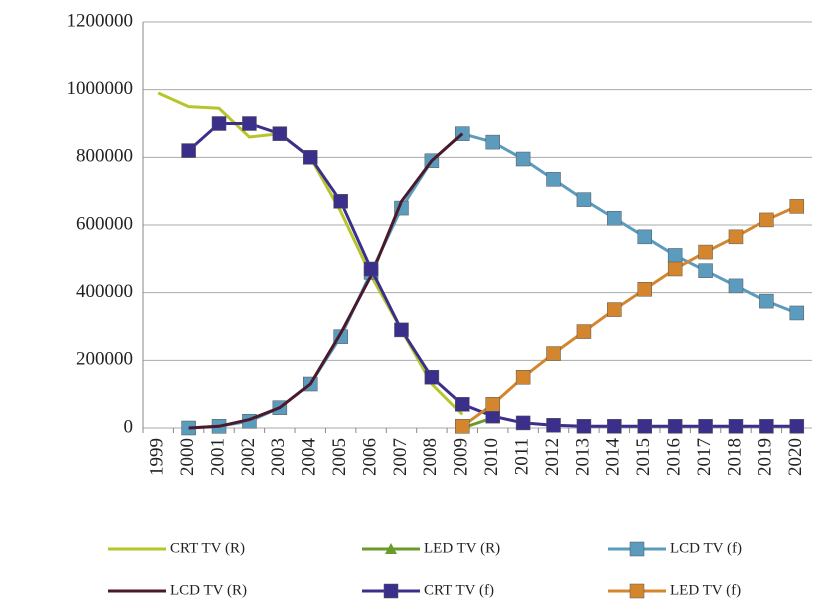  What do you see at coordinates (339, 457) in the screenshot?
I see `x-tick-label: 2005` at bounding box center [339, 457].